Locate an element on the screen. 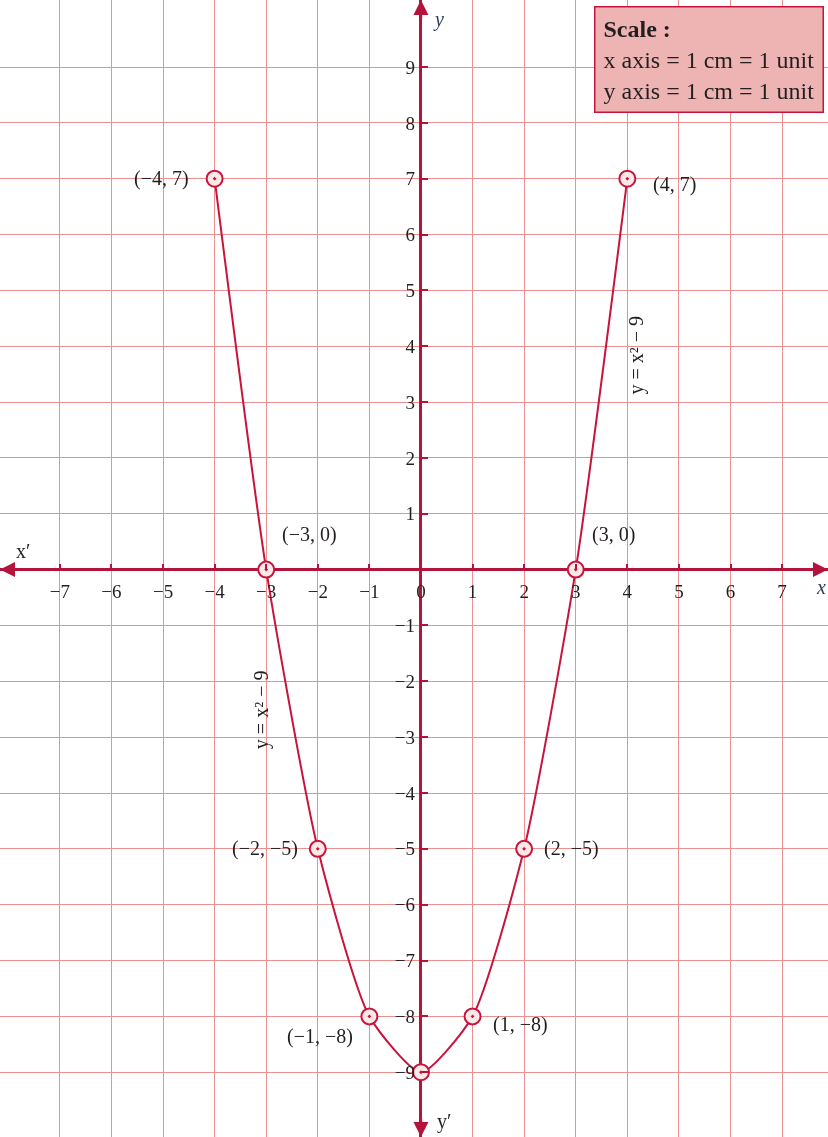  y-tick-label: 6 is located at coordinates (410, 235).